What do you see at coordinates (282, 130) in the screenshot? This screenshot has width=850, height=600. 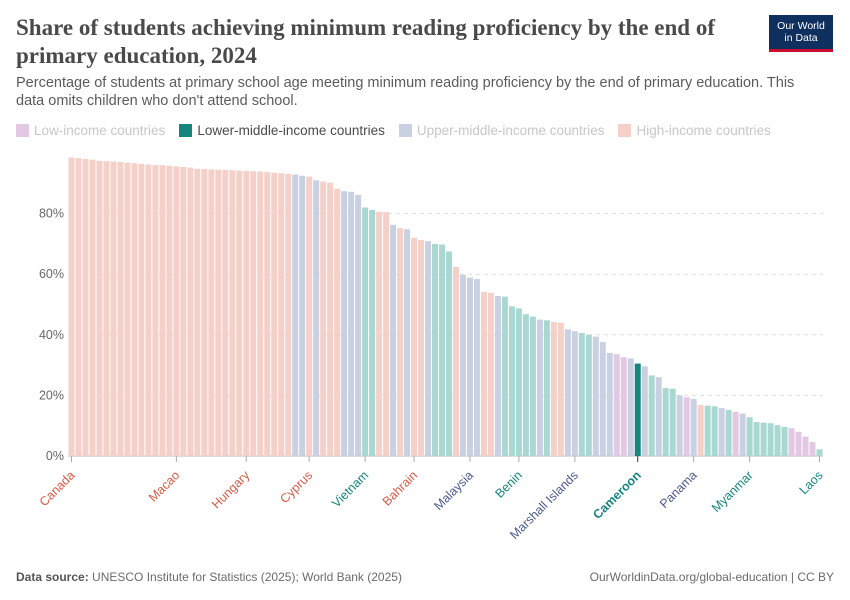 I see `legend-item-lower-middle-income: Lower-middle-income countries` at bounding box center [282, 130].